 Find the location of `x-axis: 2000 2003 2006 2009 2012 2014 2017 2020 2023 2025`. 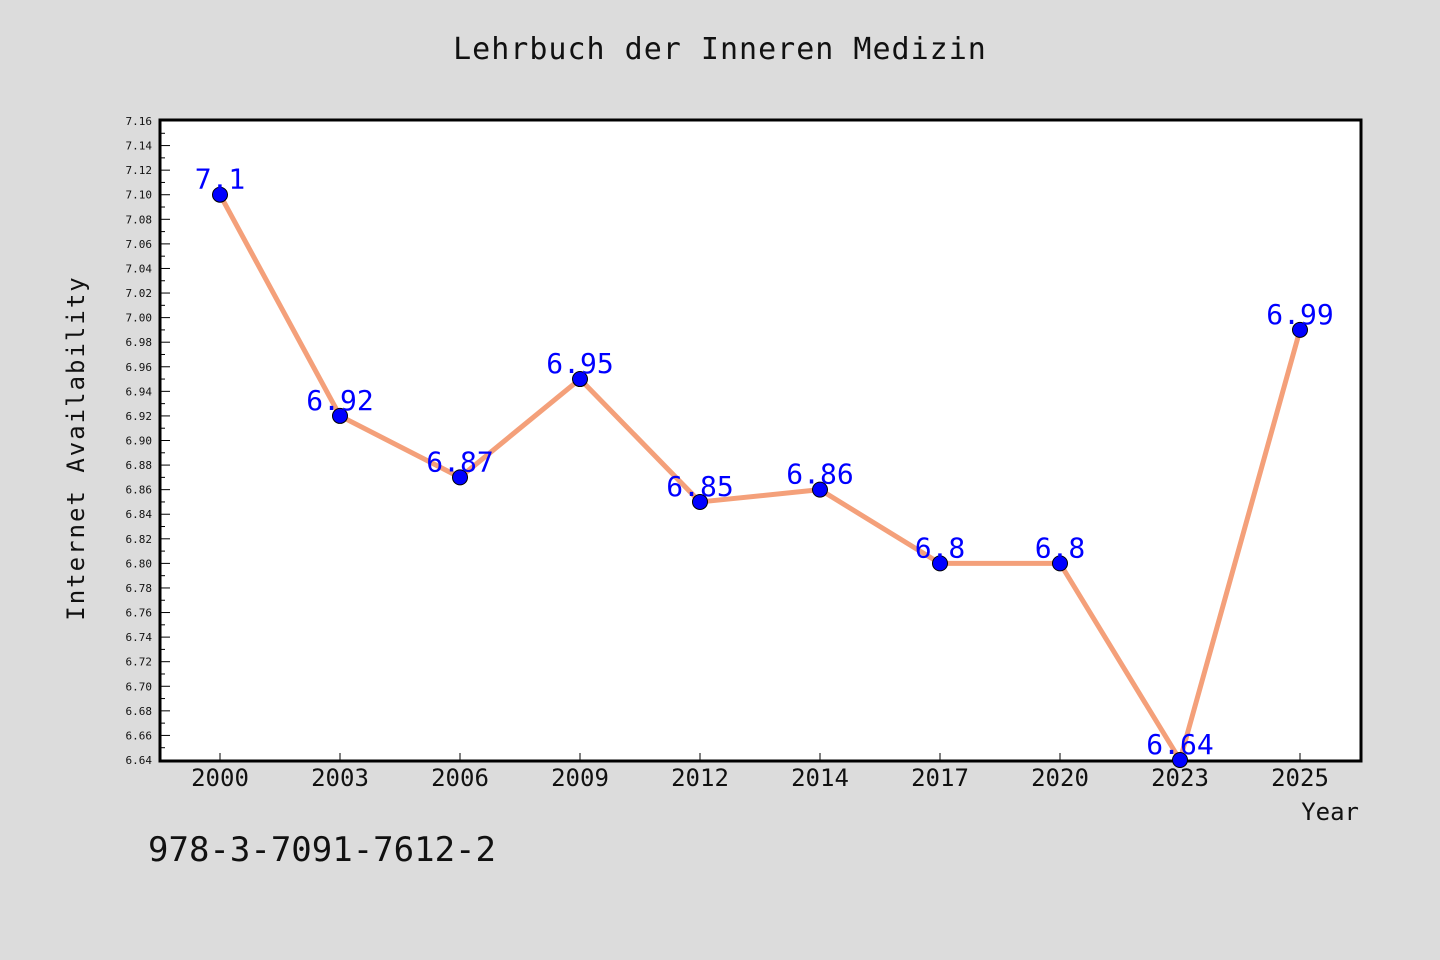

x-axis: 2000 2003 2006 2009 2012 2014 2017 2020 2023 2025 is located at coordinates (760, 772).